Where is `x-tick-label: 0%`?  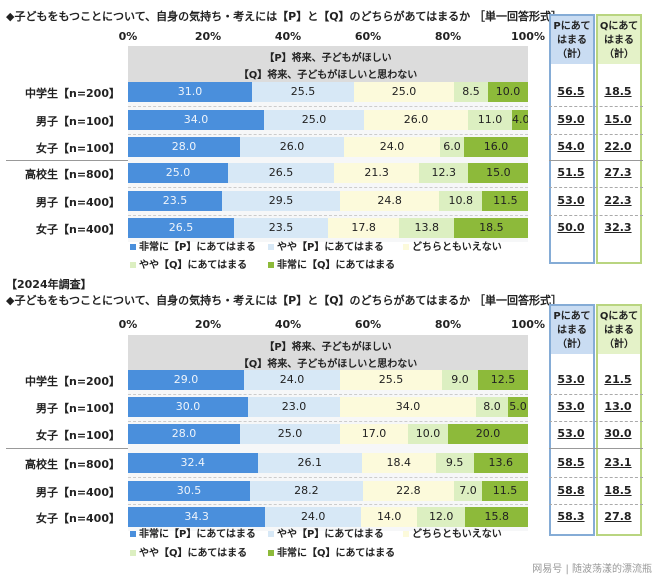
x-tick-label: 0% is located at coordinates (128, 36).